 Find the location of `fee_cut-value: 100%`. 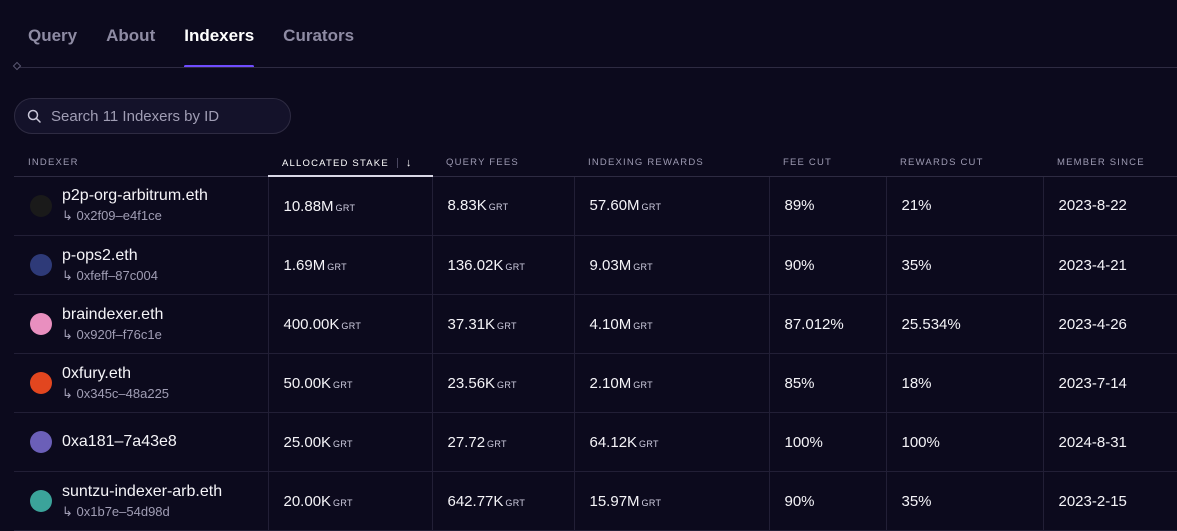

fee_cut-value: 100% is located at coordinates (803, 442).